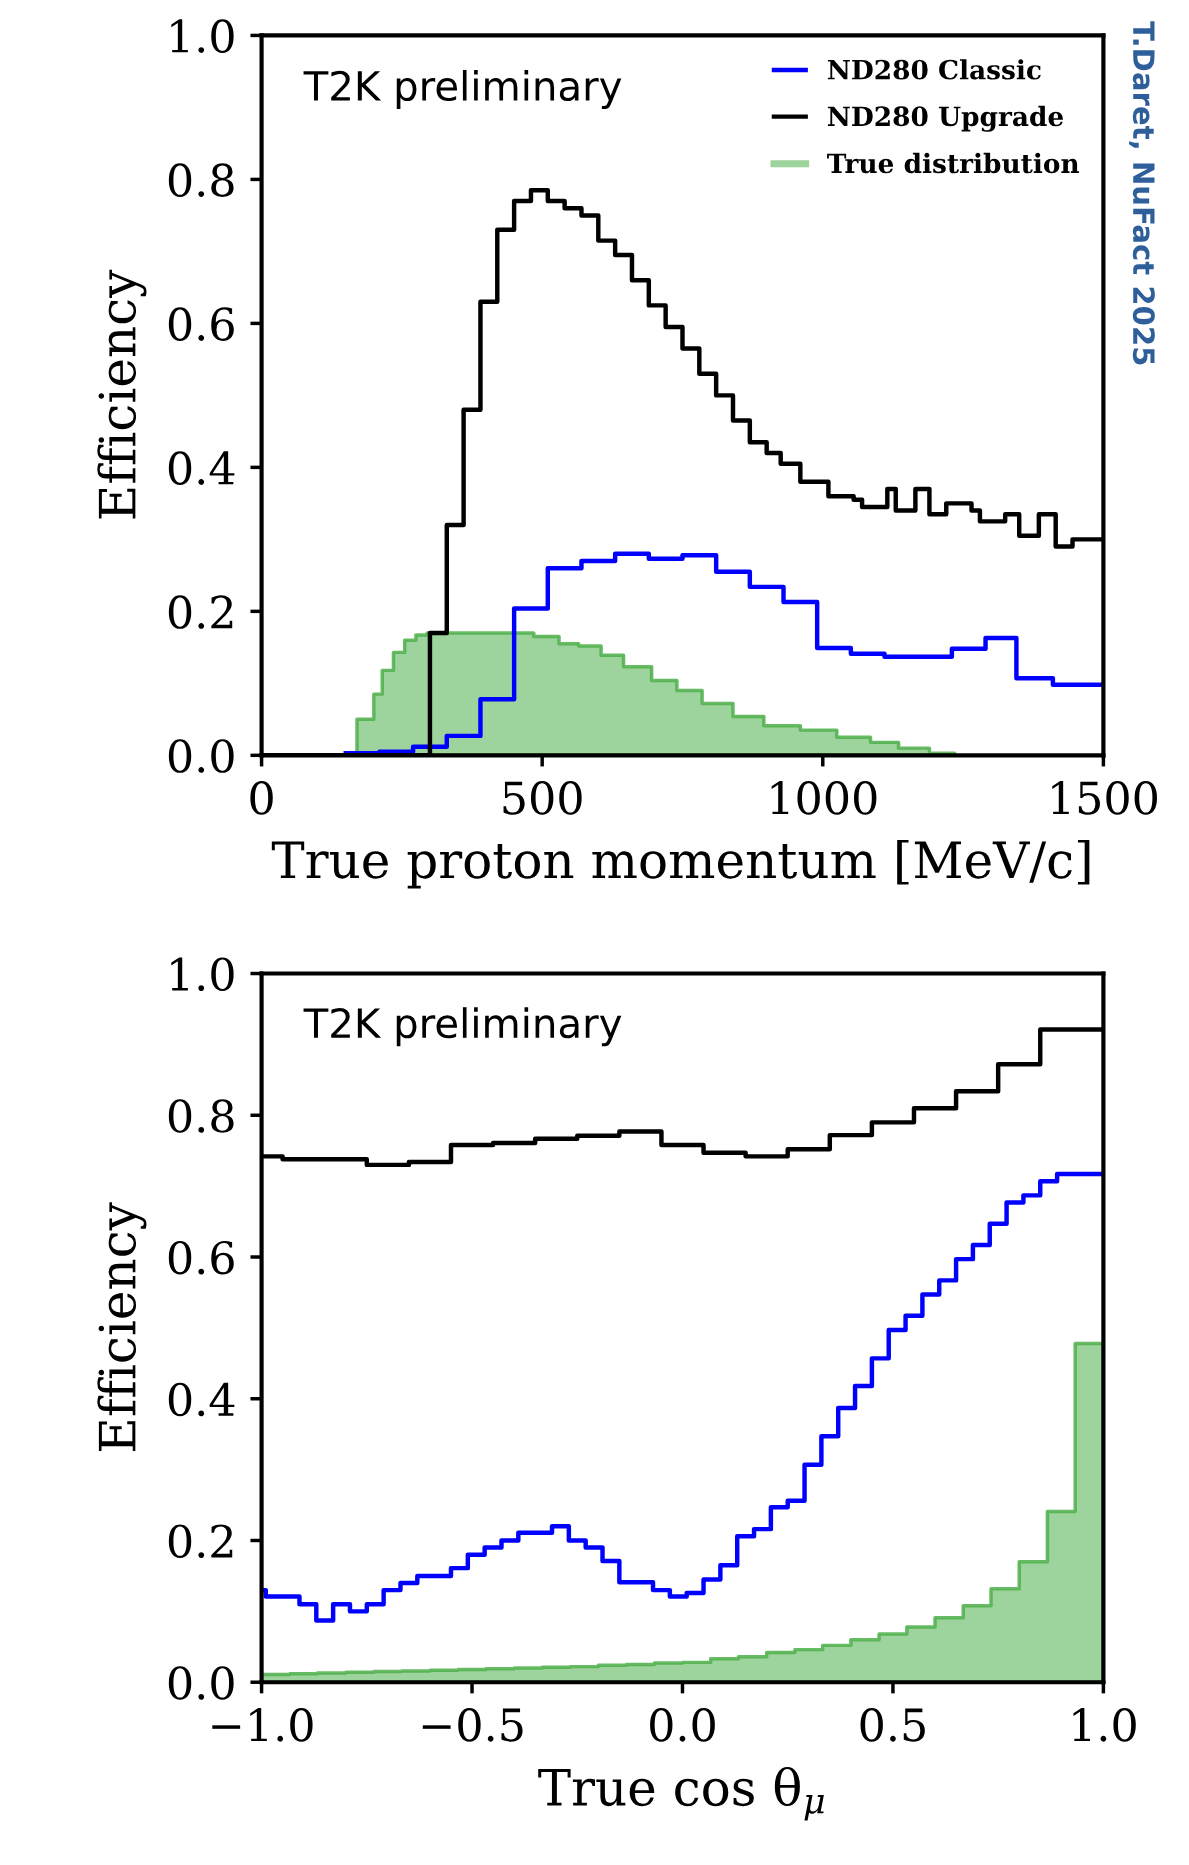 This screenshot has height=1865, width=1189. I want to click on legend-label: ND280 Classic, so click(934, 69).